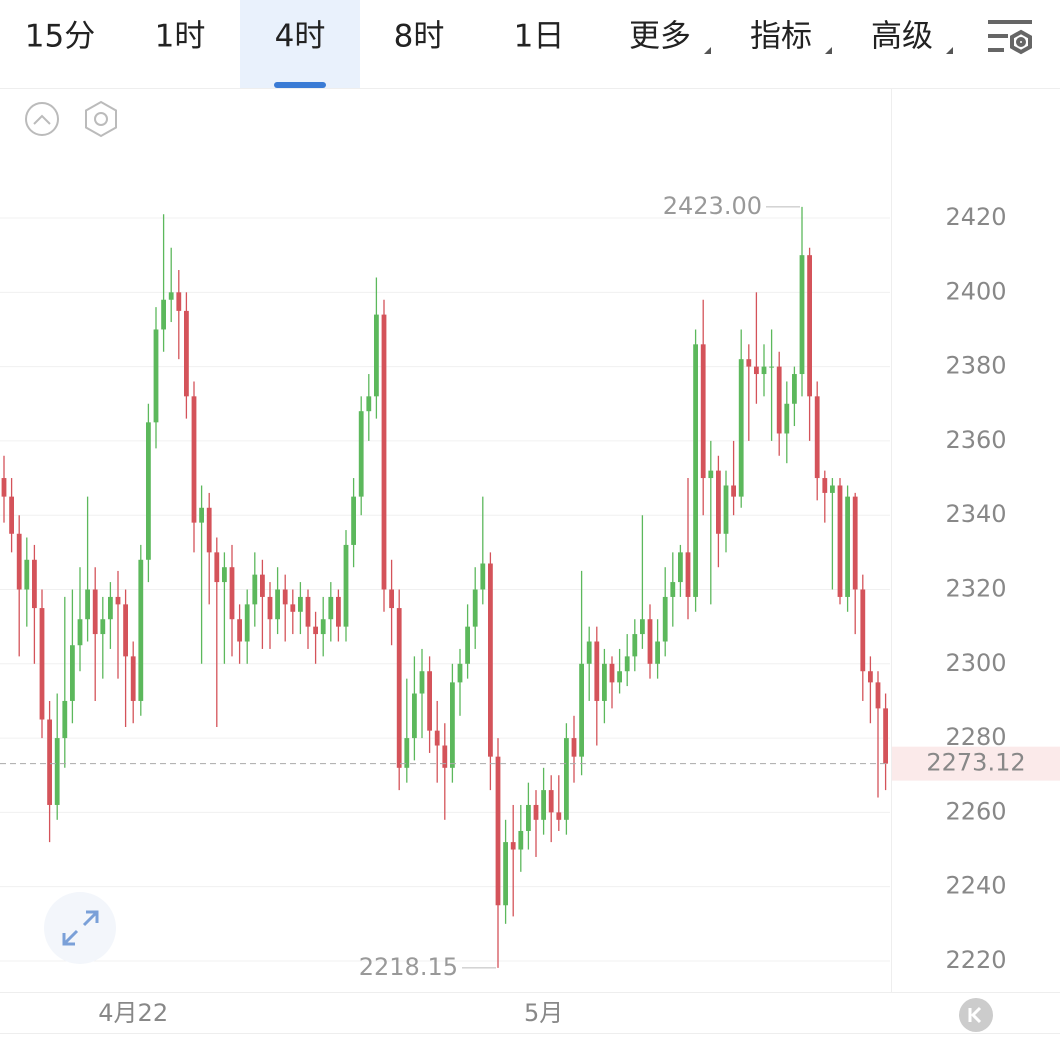  I want to click on collapse-button, so click(42, 119).